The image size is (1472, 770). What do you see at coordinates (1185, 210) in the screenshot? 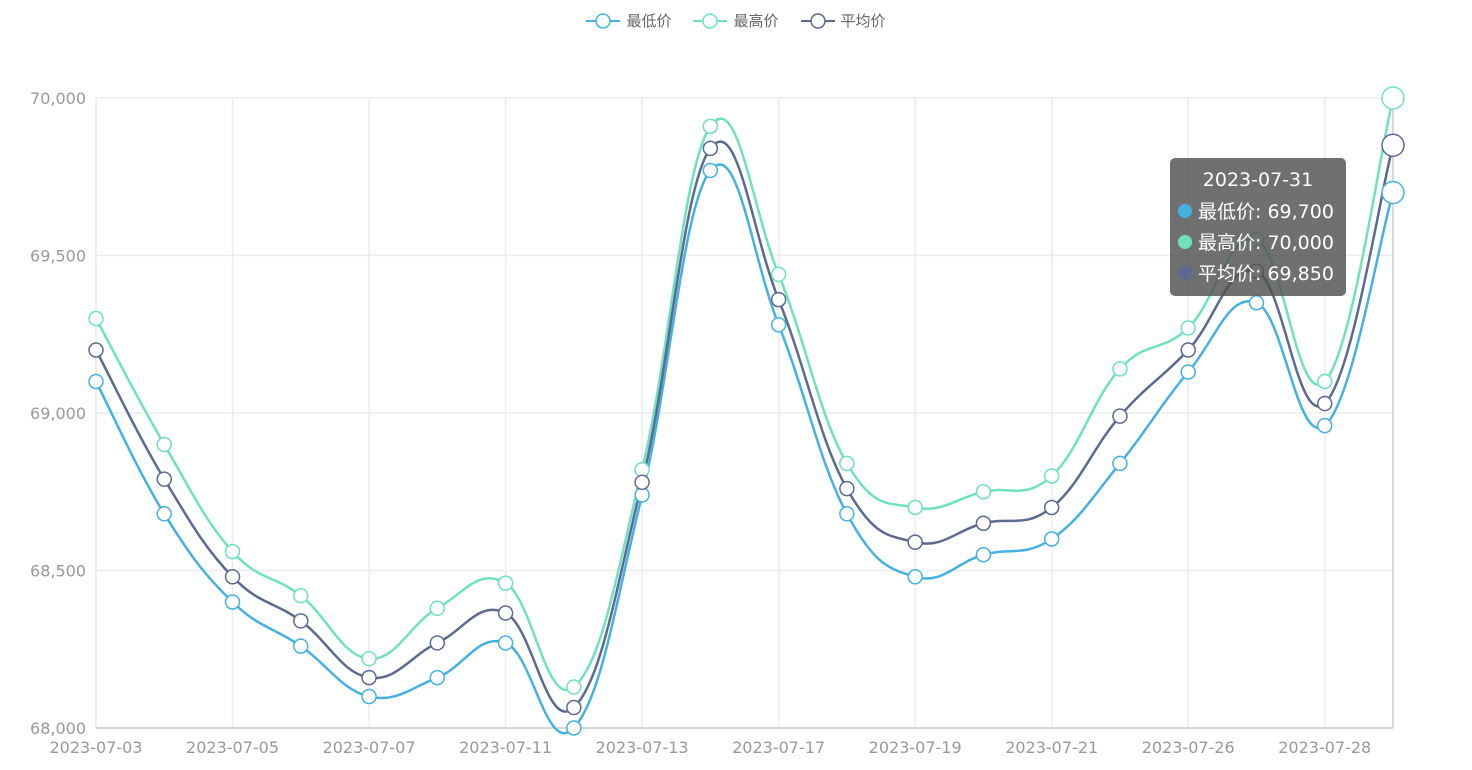
I see `tooltip-dot-low` at bounding box center [1185, 210].